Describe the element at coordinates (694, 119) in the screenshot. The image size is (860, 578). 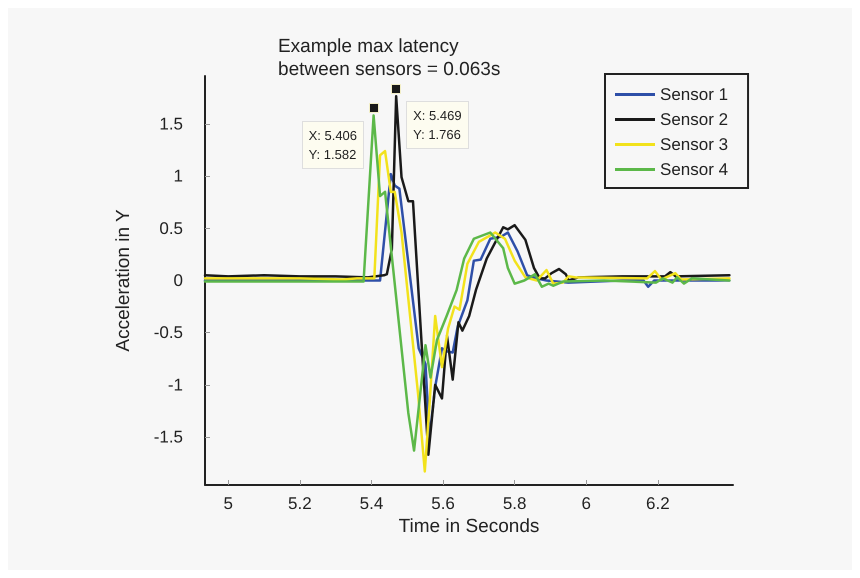
I see `legend-label: Sensor 2` at that location.